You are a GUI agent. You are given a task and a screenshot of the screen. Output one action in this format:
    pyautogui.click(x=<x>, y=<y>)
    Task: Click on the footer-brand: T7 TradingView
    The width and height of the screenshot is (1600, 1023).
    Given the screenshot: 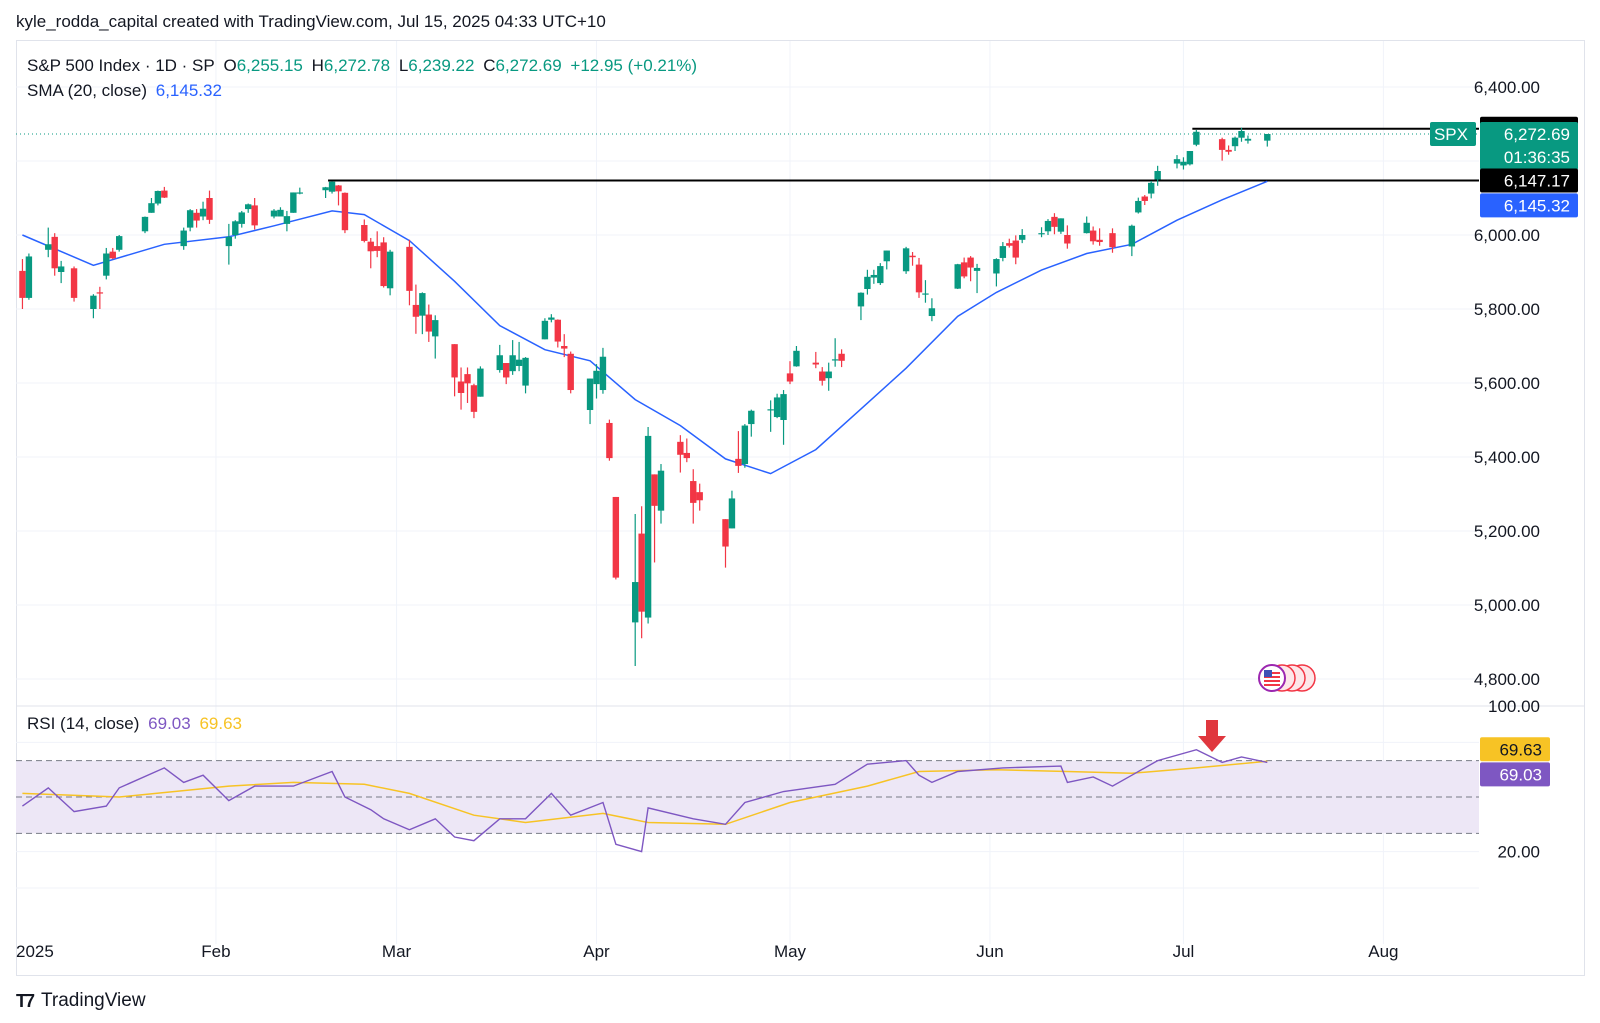 What is the action you would take?
    pyautogui.click(x=81, y=1001)
    